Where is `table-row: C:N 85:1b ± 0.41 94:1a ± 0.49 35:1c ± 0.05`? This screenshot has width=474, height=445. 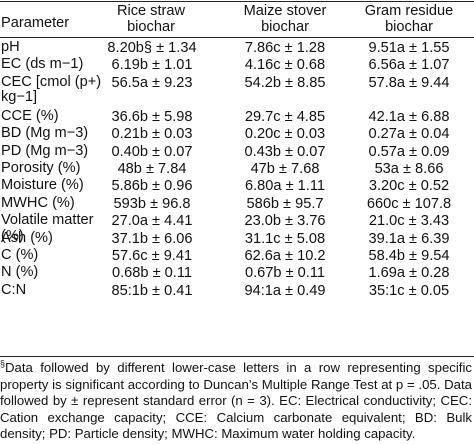 table-row: C:N 85:1b ± 0.41 94:1a ± 0.49 35:1c ± 0.05 is located at coordinates (237, 290).